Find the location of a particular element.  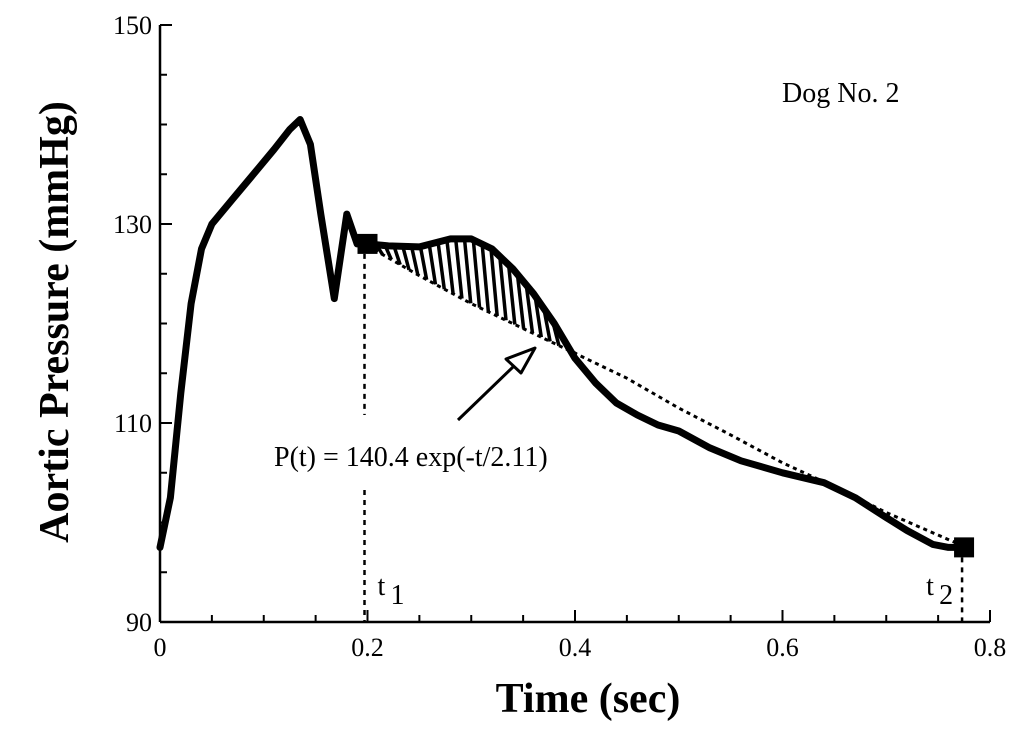

y-tick-label: 90 is located at coordinates (139, 622).